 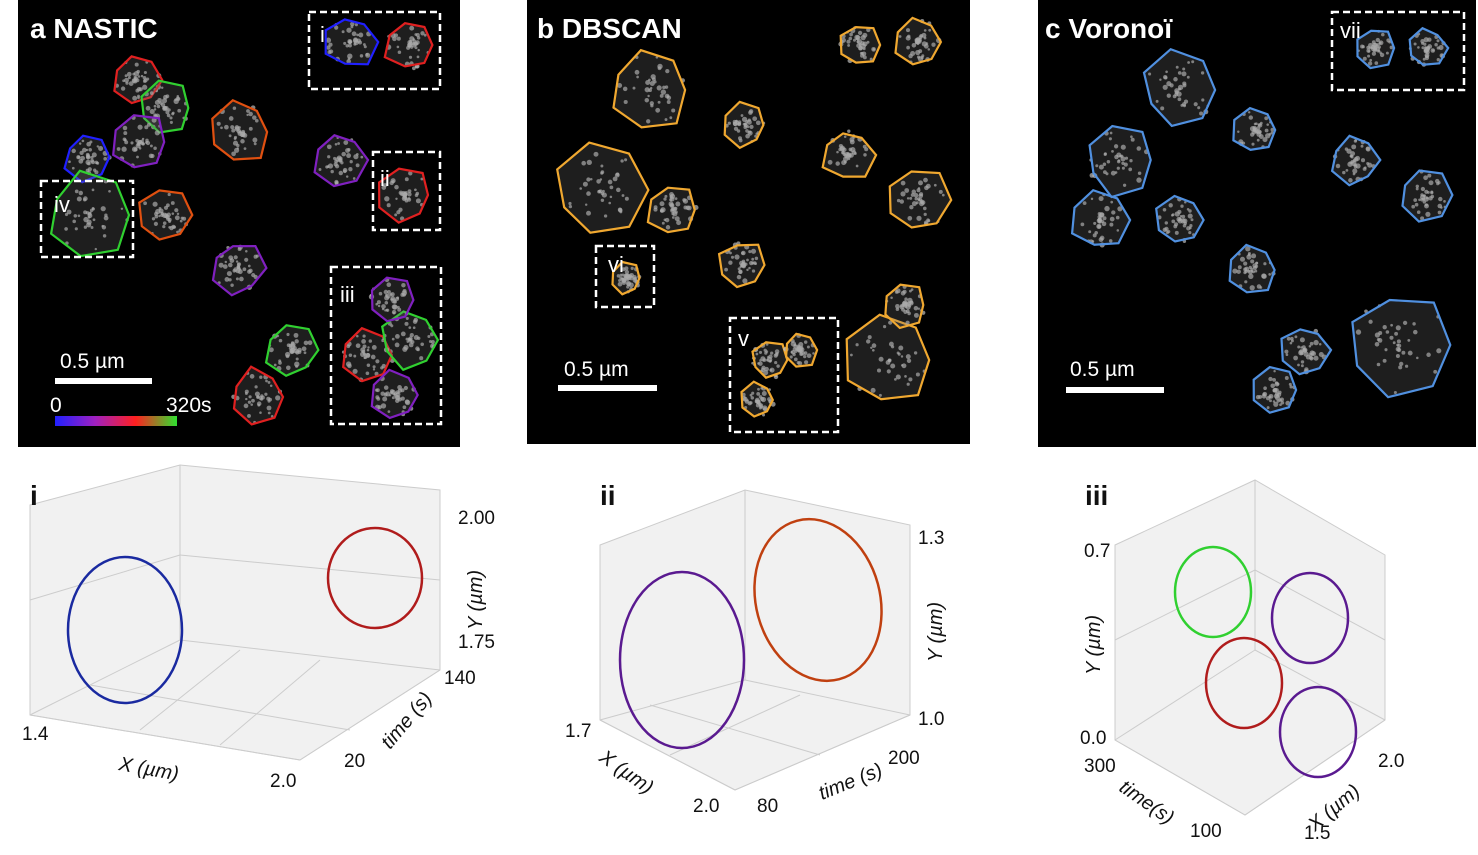 What do you see at coordinates (35, 734) in the screenshot?
I see `tick-label: 1.4` at bounding box center [35, 734].